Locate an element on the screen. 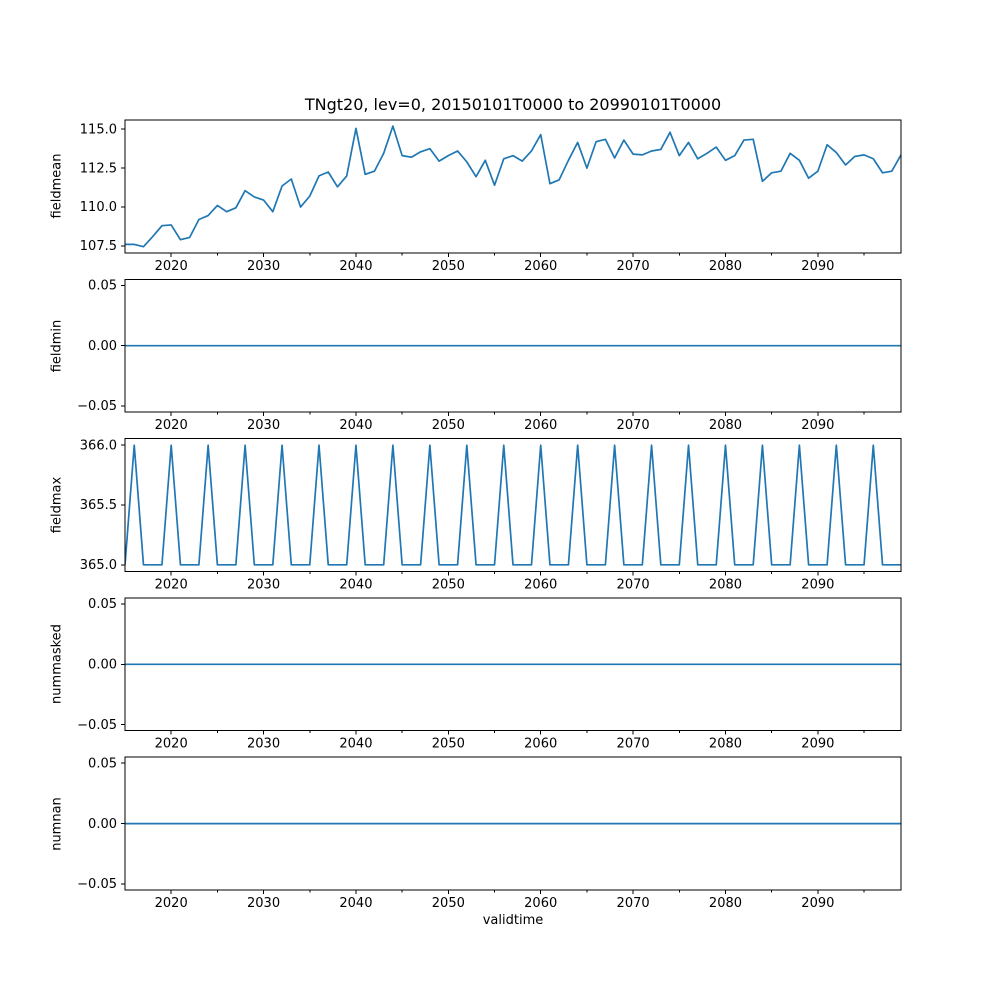 This screenshot has height=1000, width=1000. fieldmean-xtick-label: 2020 is located at coordinates (171, 266).